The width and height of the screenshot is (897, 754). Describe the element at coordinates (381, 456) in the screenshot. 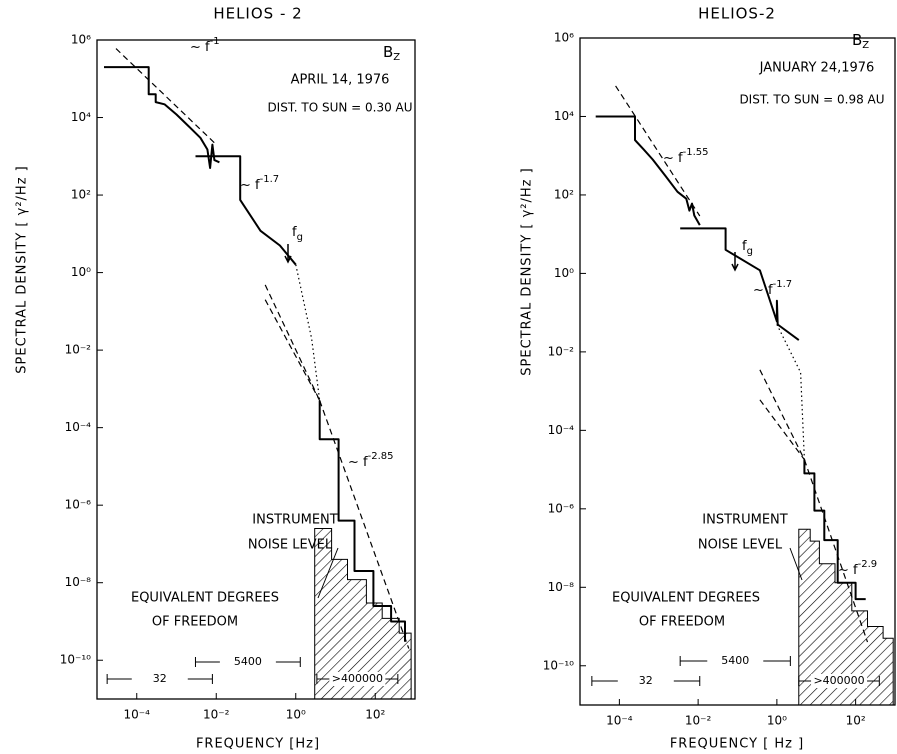

I see `slope-label-sup: -2.85` at that location.